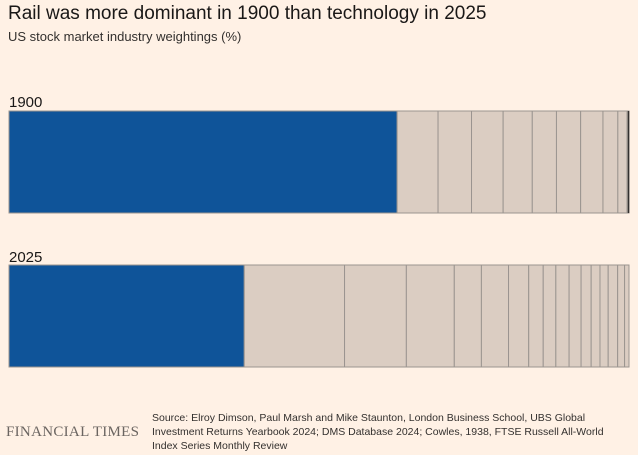 This screenshot has height=455, width=638. I want to click on bar-label-1900: 1900, so click(25, 102).